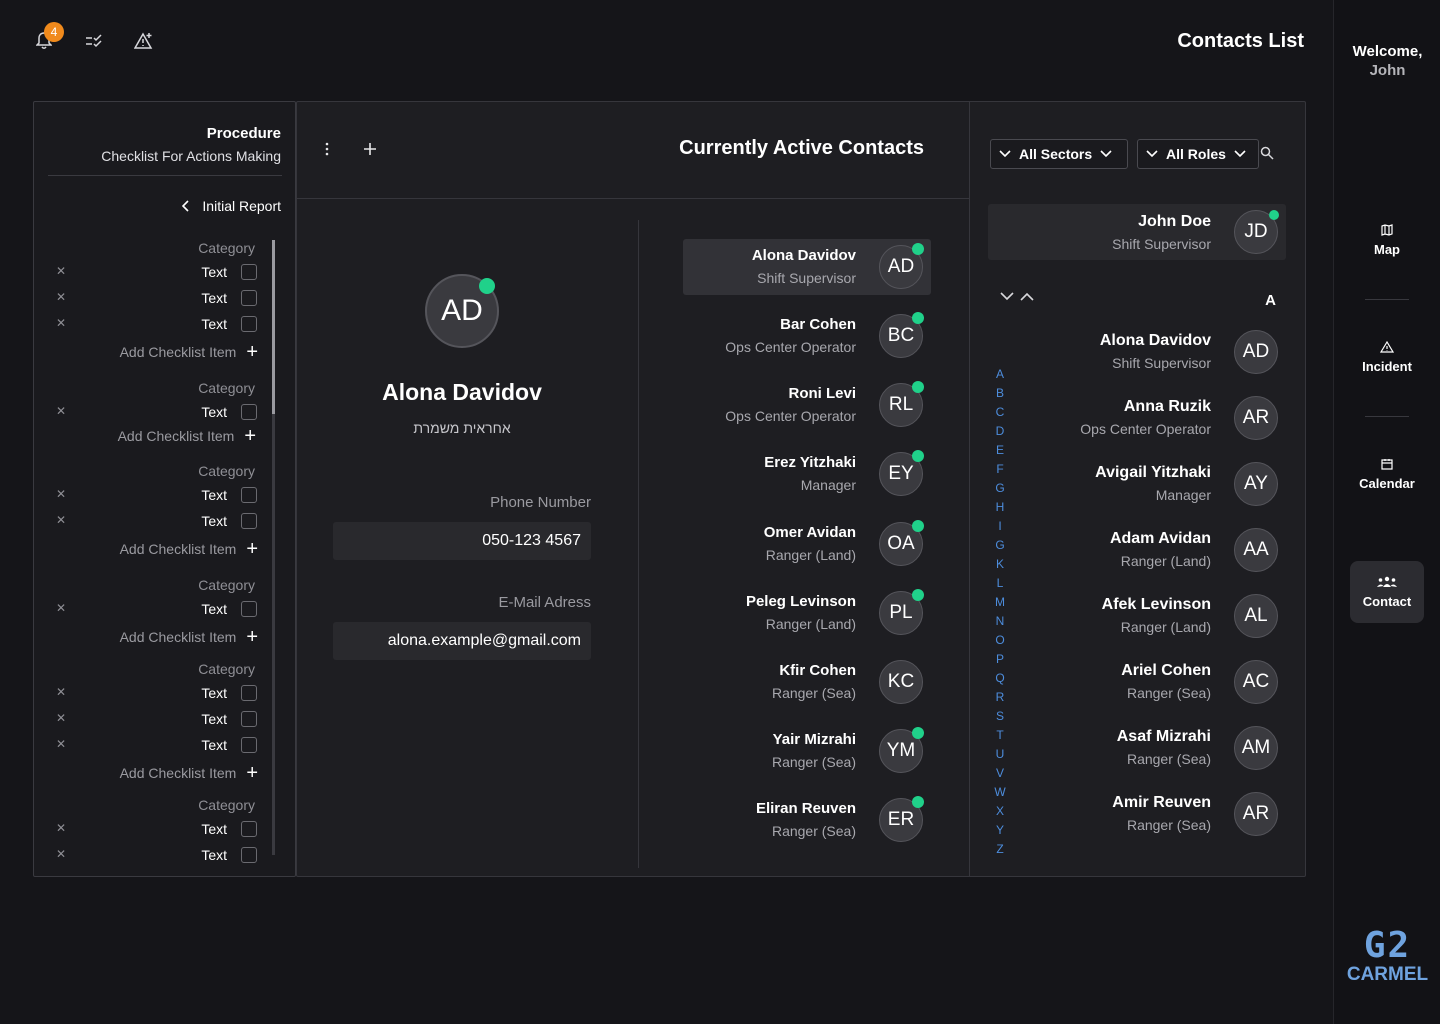 This screenshot has width=1440, height=1024. I want to click on alphabet-letter: M, so click(1000, 602).